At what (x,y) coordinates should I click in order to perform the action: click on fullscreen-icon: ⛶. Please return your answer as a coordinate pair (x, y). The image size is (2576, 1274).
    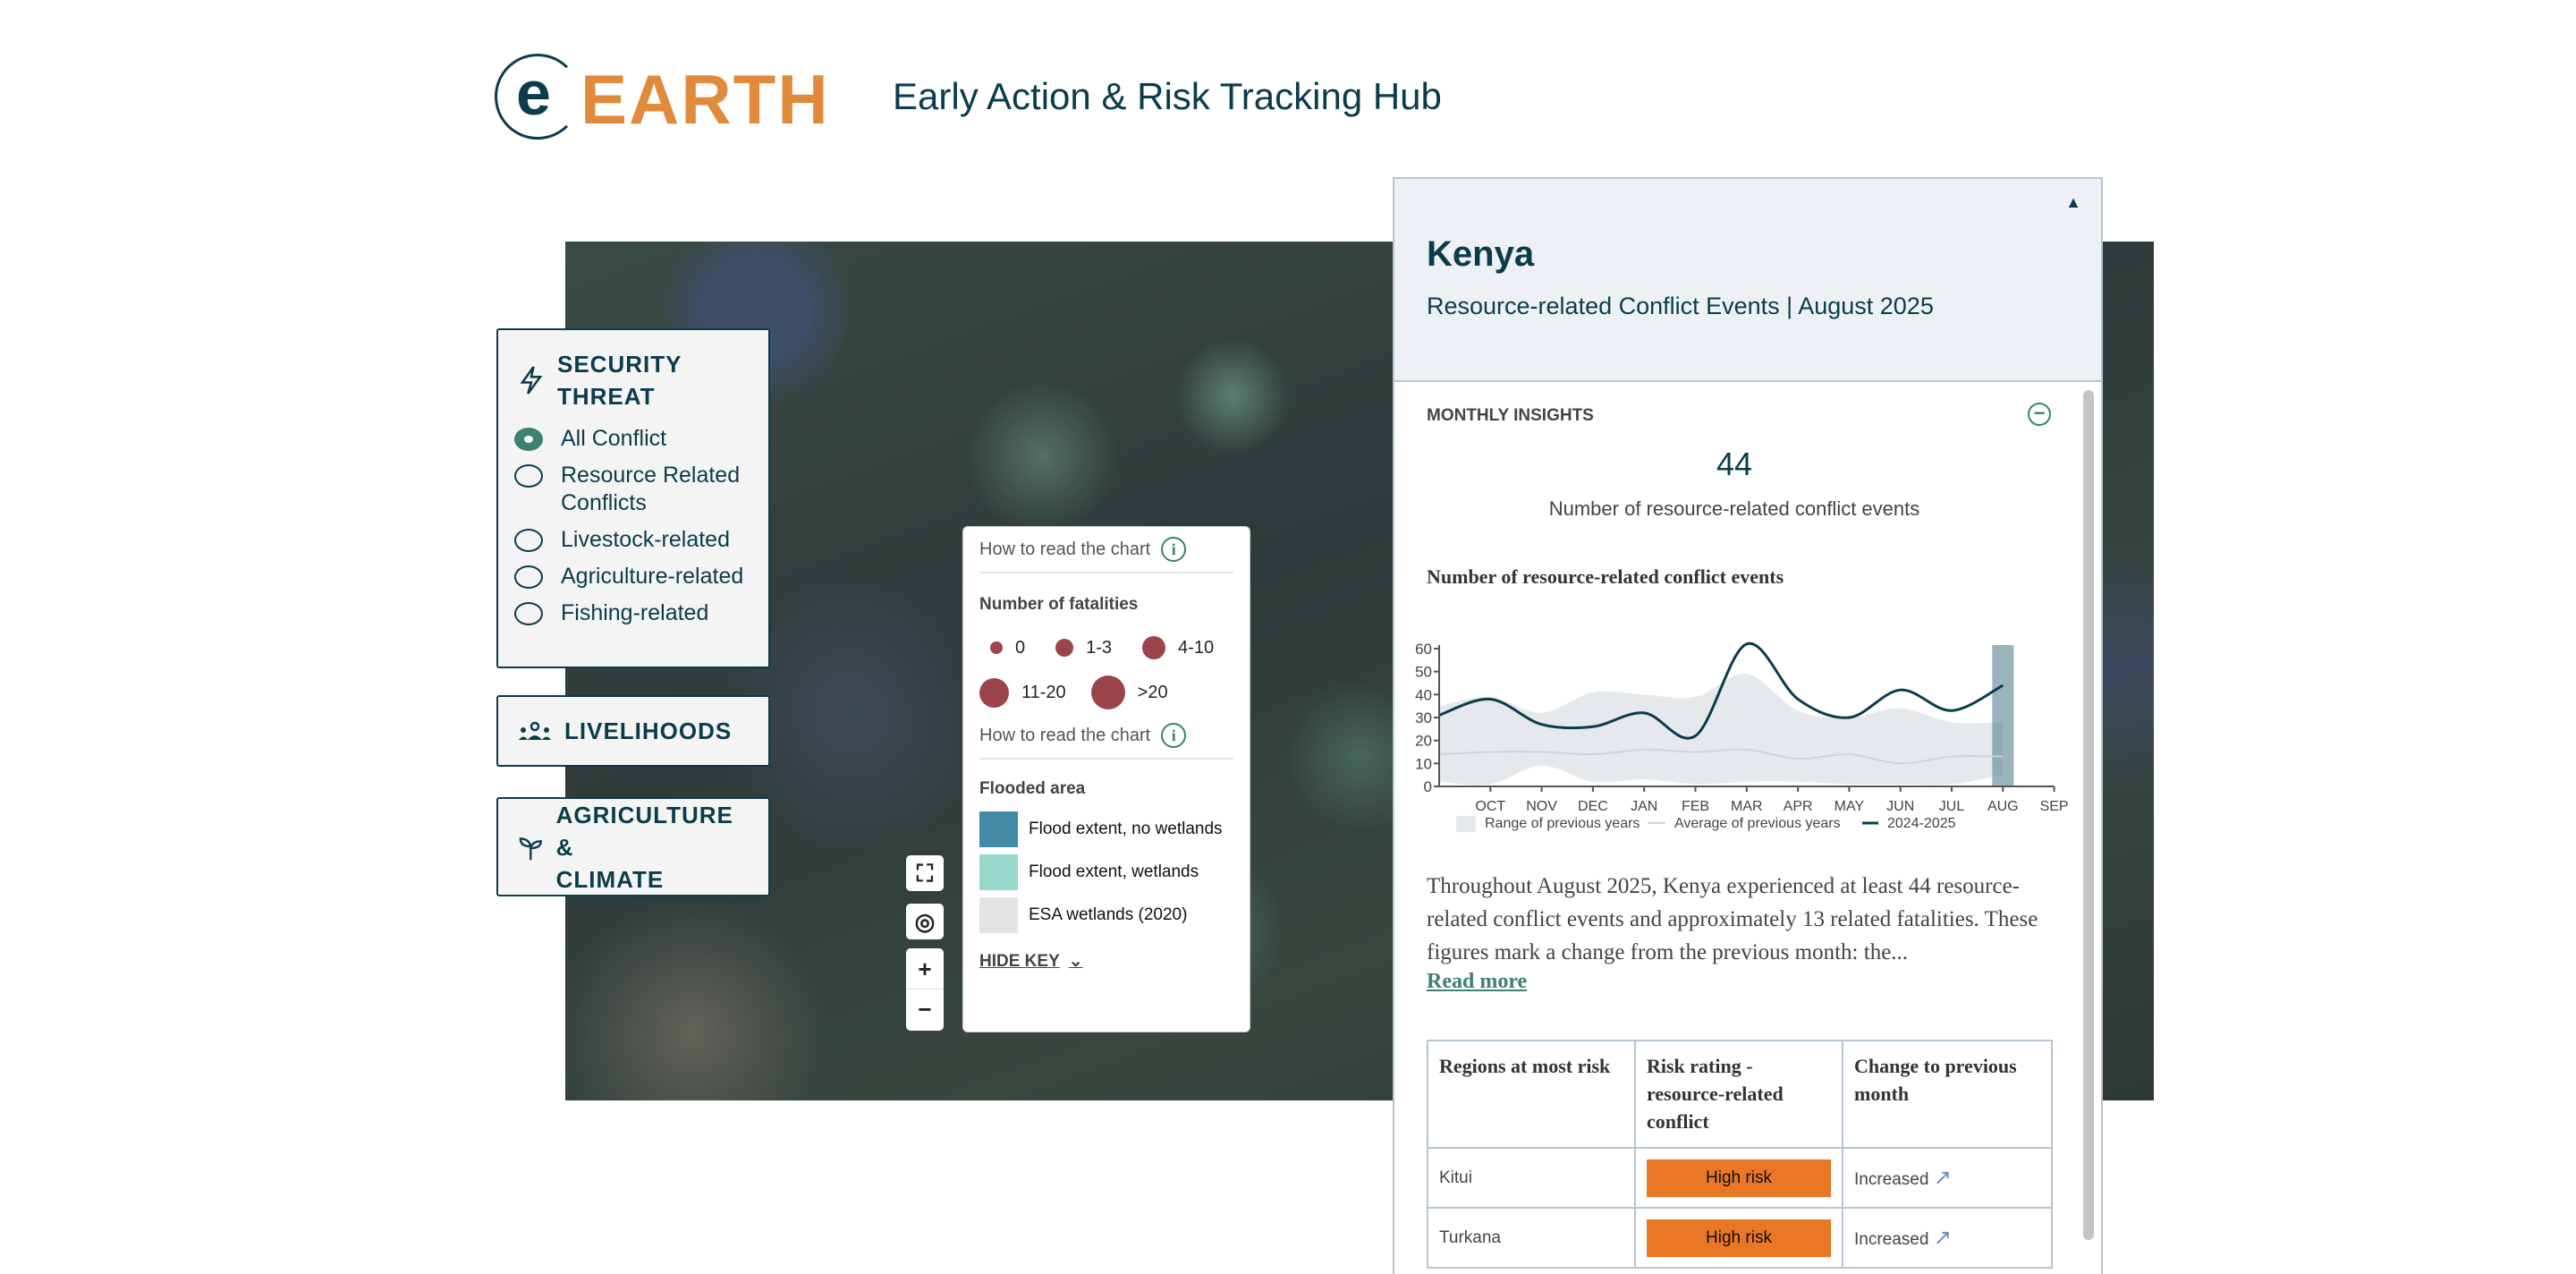
    Looking at the image, I should click on (925, 873).